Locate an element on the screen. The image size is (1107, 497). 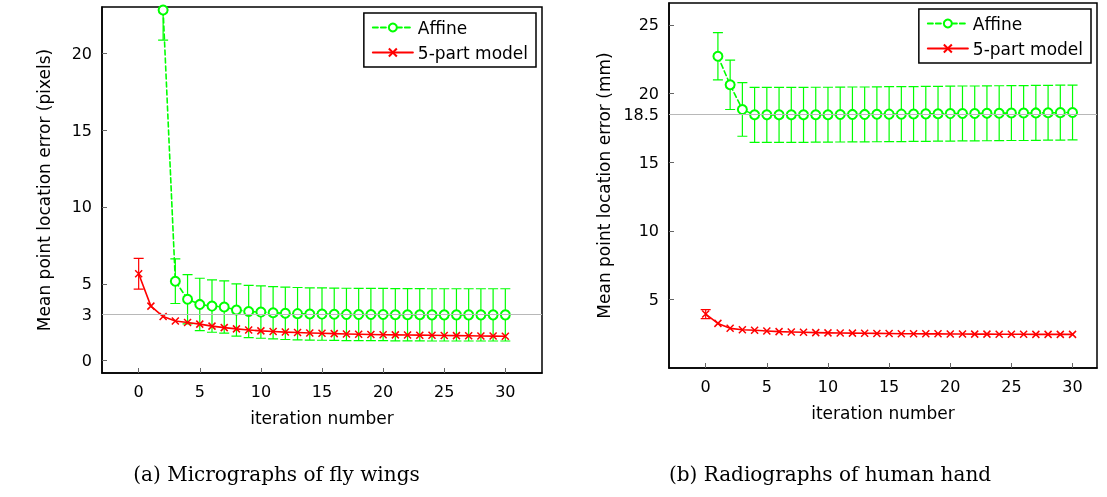
y-tick-label: 0 is located at coordinates (86, 361).